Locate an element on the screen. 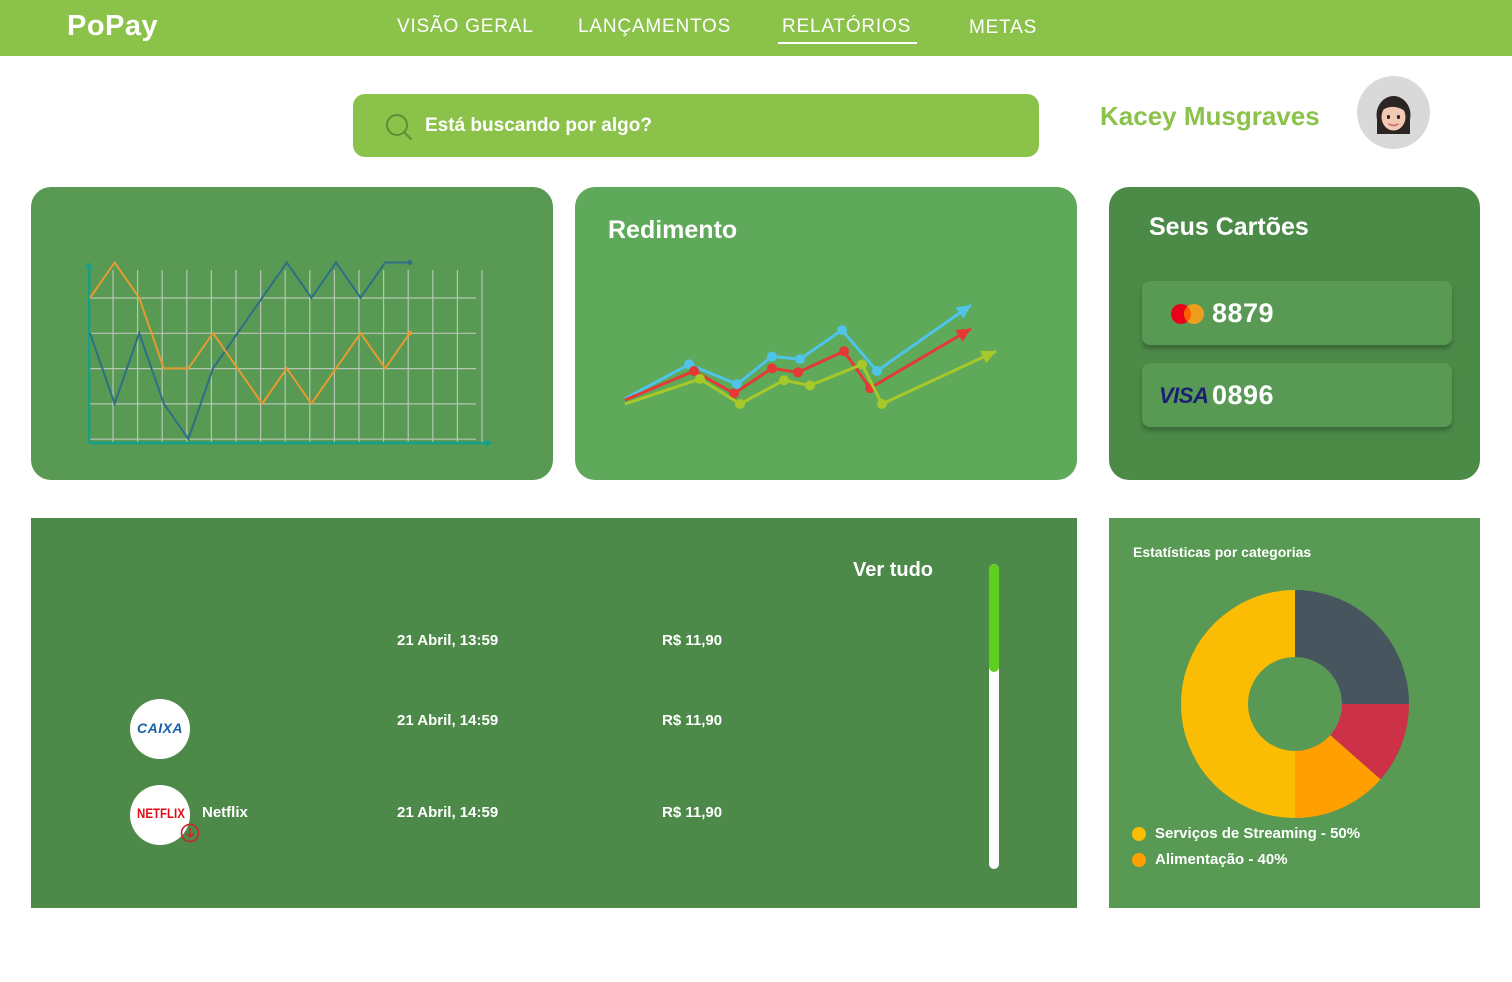 Image resolution: width=1512 pixels, height=982 pixels. avatar is located at coordinates (1393, 112).